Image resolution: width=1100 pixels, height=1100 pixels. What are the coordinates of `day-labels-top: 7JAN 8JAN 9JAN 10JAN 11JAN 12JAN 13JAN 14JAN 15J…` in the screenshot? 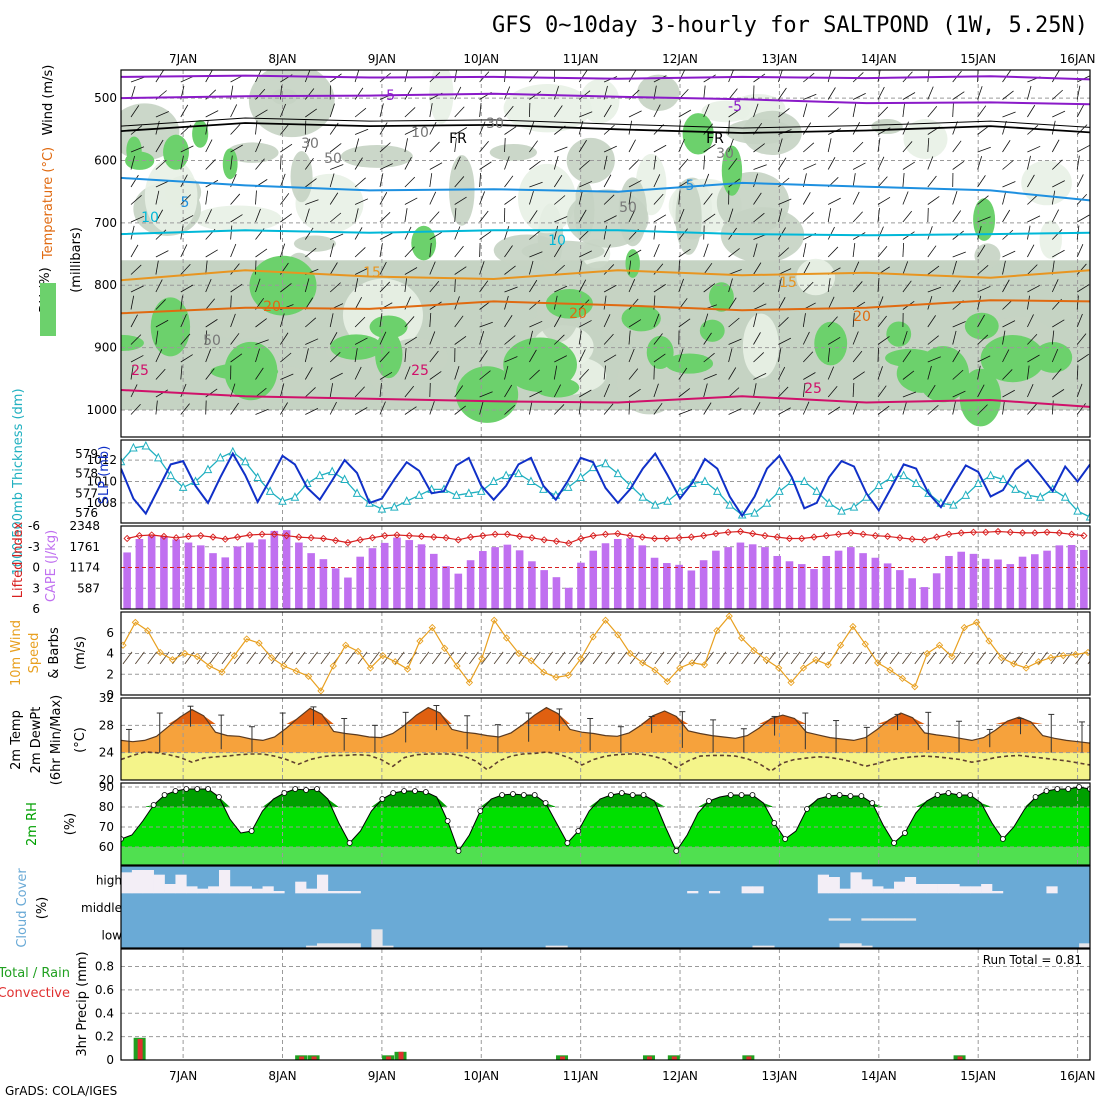 It's located at (632, 59).